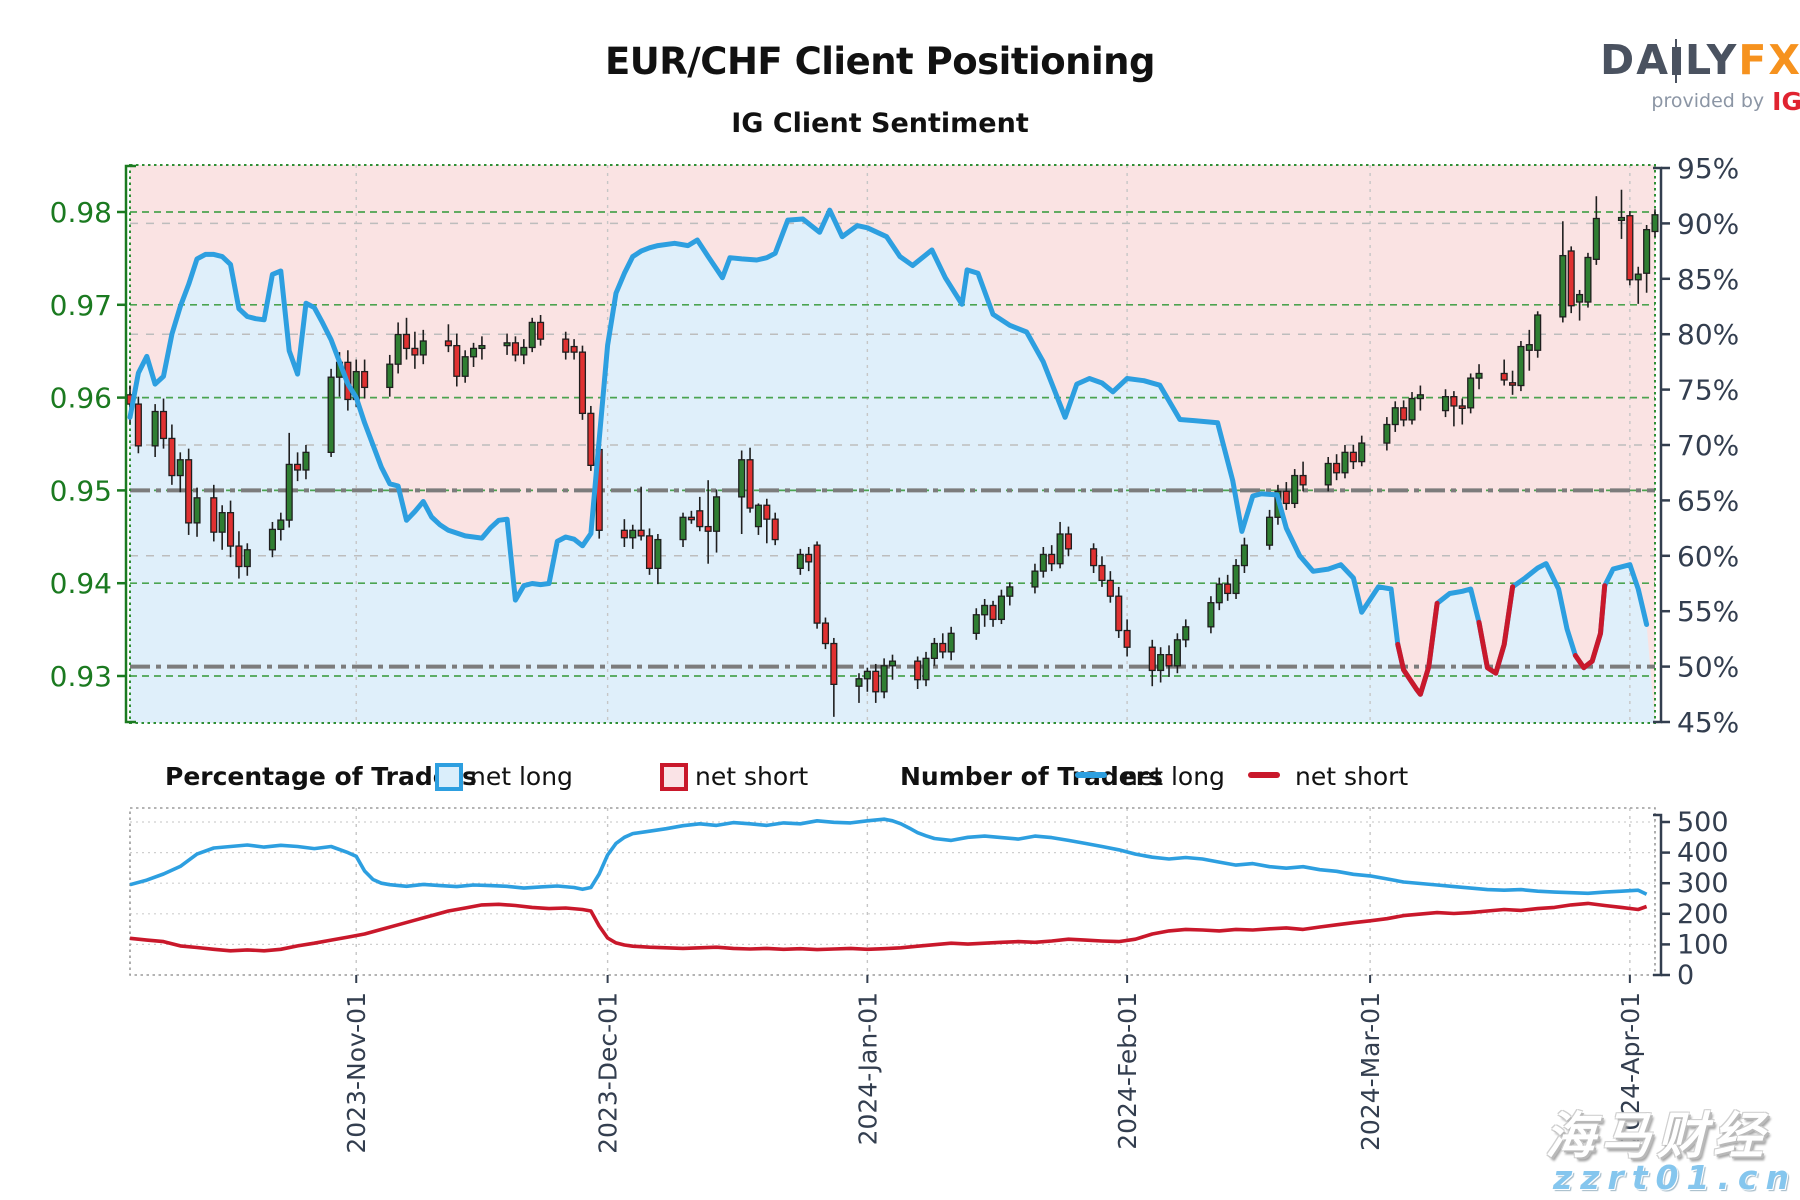 This screenshot has width=1800, height=1200. What do you see at coordinates (1264, 775) in the screenshot?
I see `legend-net-short-line-icon` at bounding box center [1264, 775].